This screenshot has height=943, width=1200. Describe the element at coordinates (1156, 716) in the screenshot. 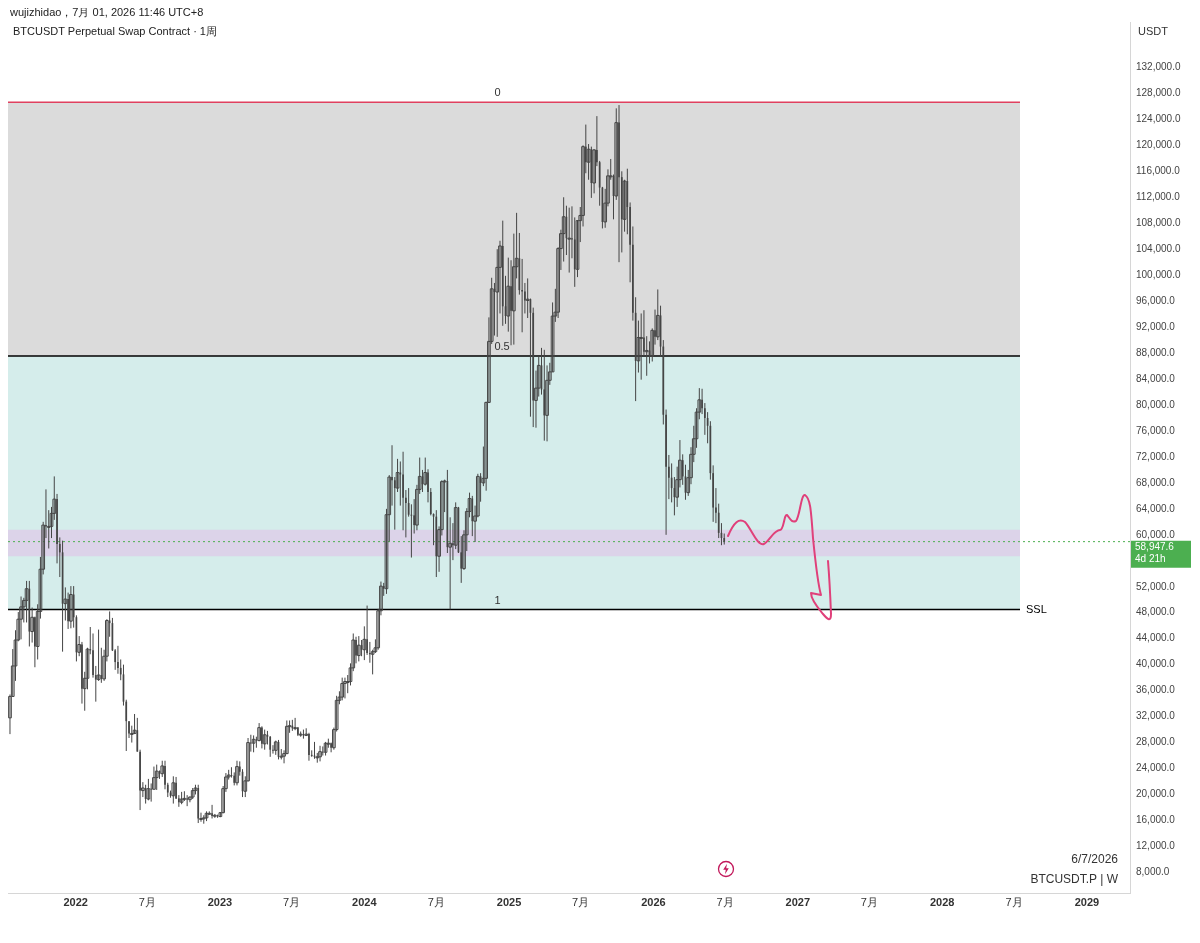

I see `y-tick-label: 32,000.0` at that location.